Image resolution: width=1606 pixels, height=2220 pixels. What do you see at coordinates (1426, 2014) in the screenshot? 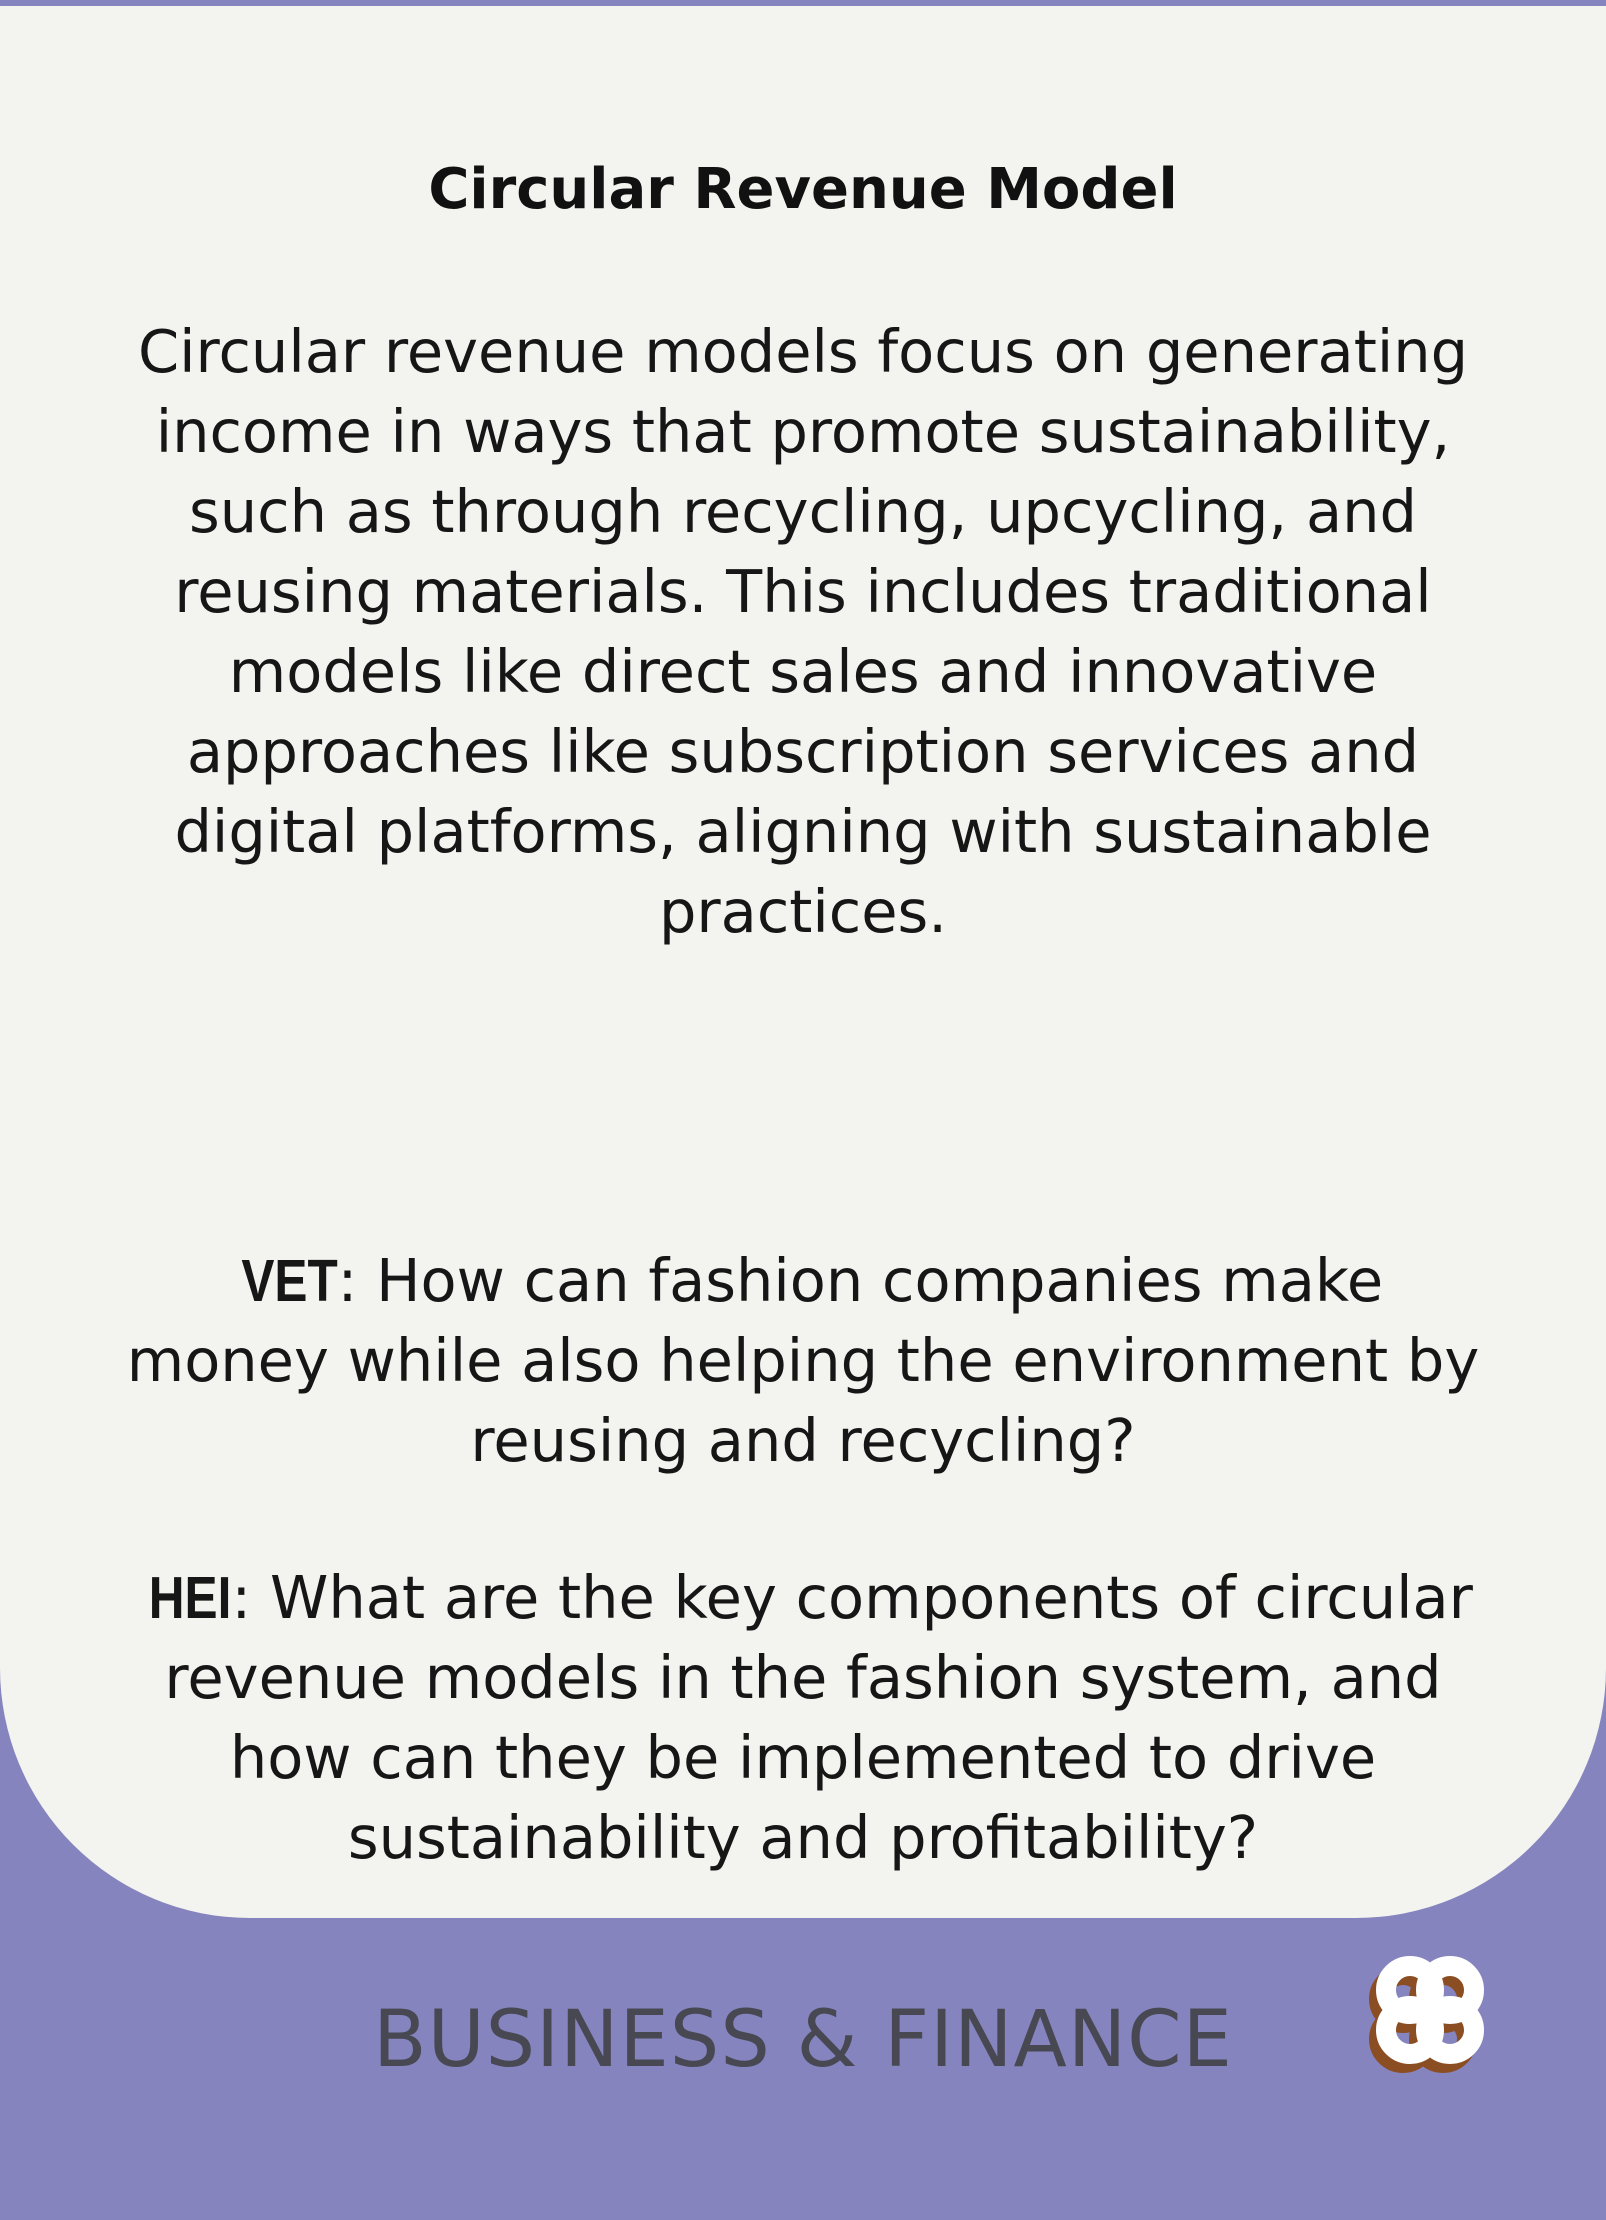
I see `quatrefoil-logo-icon` at bounding box center [1426, 2014].